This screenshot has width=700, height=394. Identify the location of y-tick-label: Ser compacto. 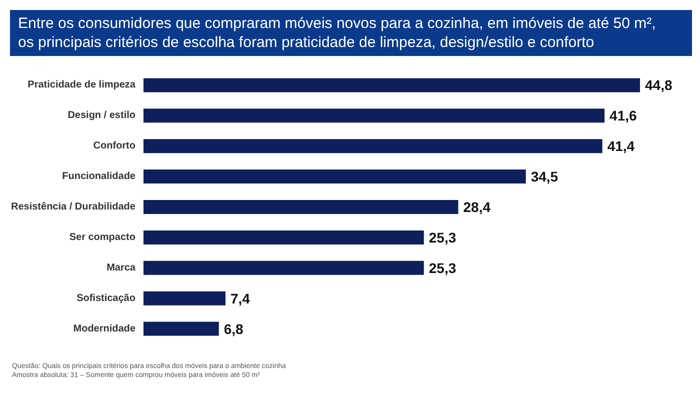
(102, 237).